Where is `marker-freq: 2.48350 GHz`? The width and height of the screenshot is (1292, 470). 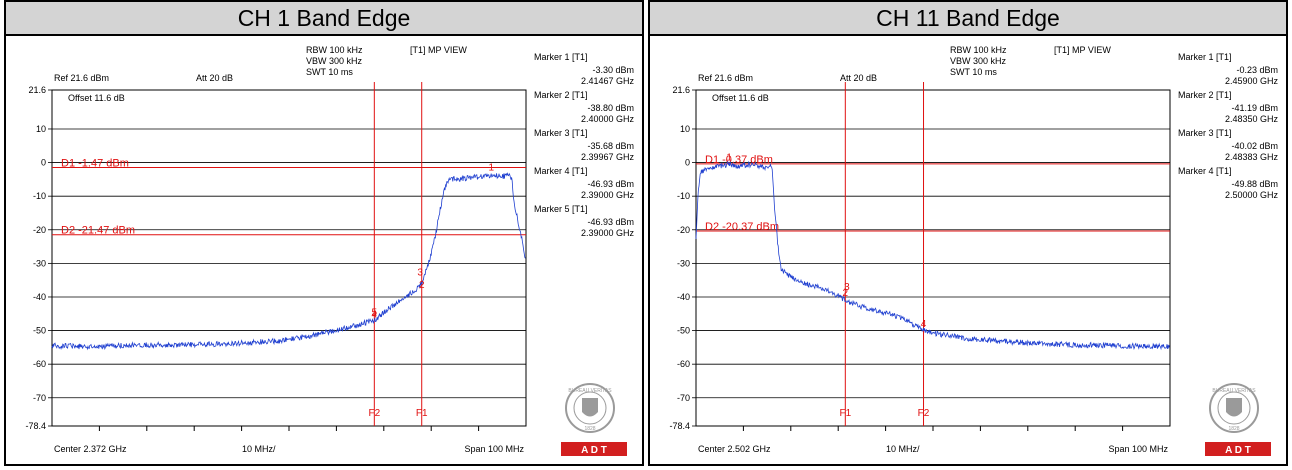 marker-freq: 2.48350 GHz is located at coordinates (1252, 119).